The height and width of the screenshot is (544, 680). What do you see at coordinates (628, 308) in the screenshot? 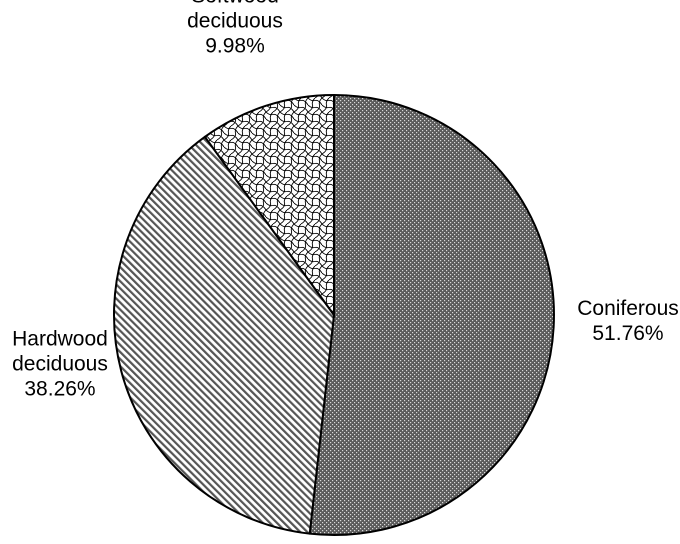
I see `slice-name-label: Coniferous` at bounding box center [628, 308].